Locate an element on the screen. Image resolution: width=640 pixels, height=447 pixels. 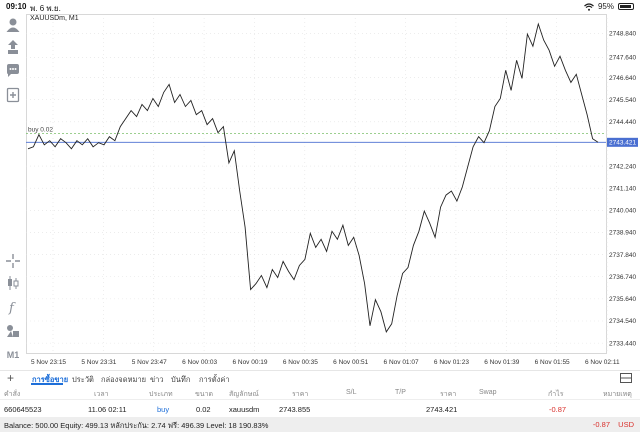
total-profit: -0.87 is located at coordinates (601, 424).